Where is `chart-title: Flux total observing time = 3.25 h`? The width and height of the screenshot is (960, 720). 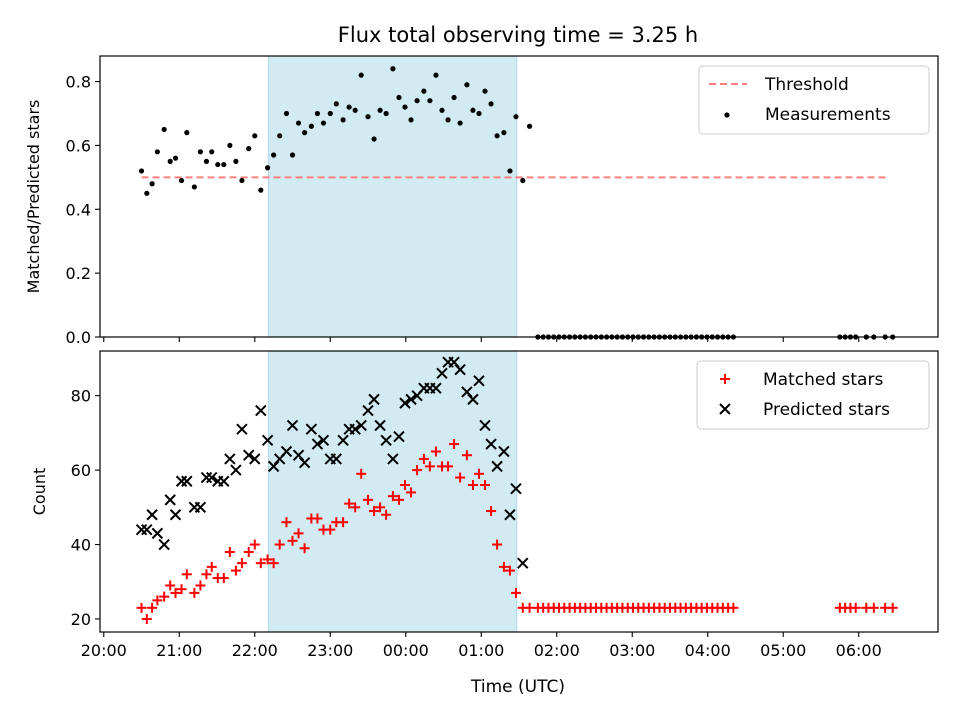 chart-title: Flux total observing time = 3.25 h is located at coordinates (518, 35).